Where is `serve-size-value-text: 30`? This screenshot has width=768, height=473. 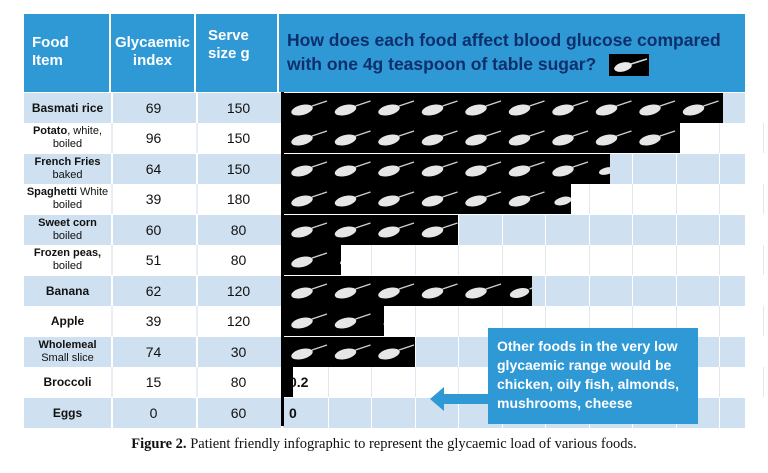
serve-size-value-text: 30 is located at coordinates (238, 351).